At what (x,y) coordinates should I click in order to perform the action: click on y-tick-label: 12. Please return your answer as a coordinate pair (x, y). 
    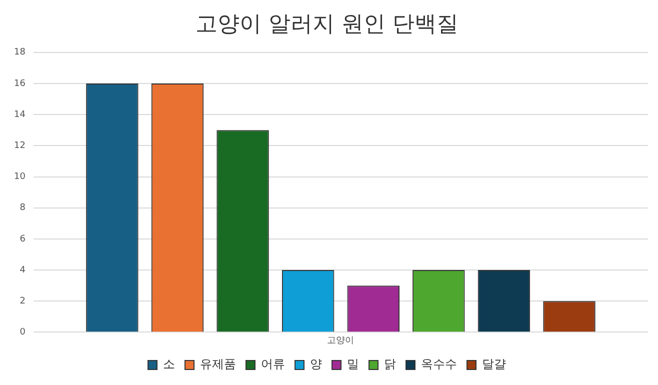
    Looking at the image, I should click on (20, 146).